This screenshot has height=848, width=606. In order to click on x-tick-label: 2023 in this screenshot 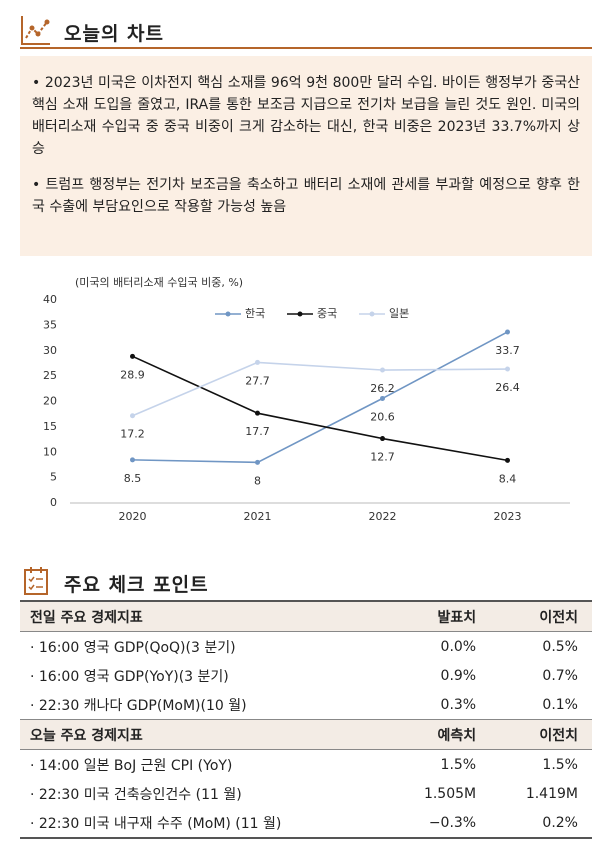, I will do `click(508, 516)`.